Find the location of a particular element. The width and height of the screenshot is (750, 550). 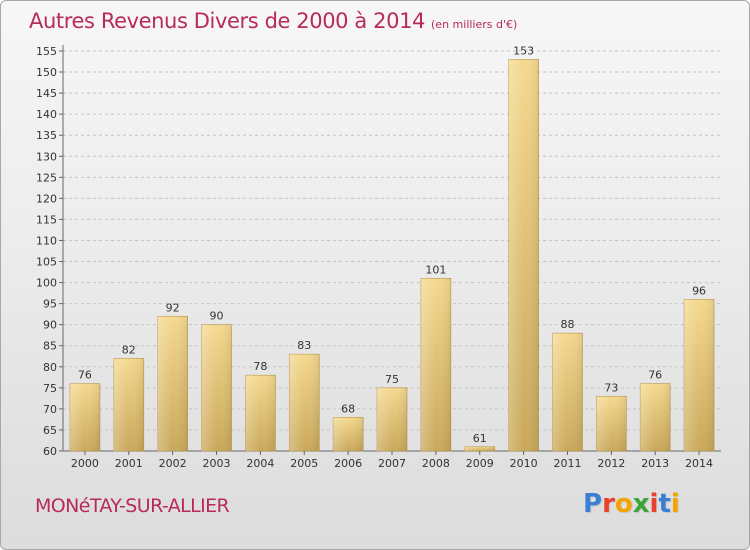

x-tick-label: 2007 is located at coordinates (392, 463).